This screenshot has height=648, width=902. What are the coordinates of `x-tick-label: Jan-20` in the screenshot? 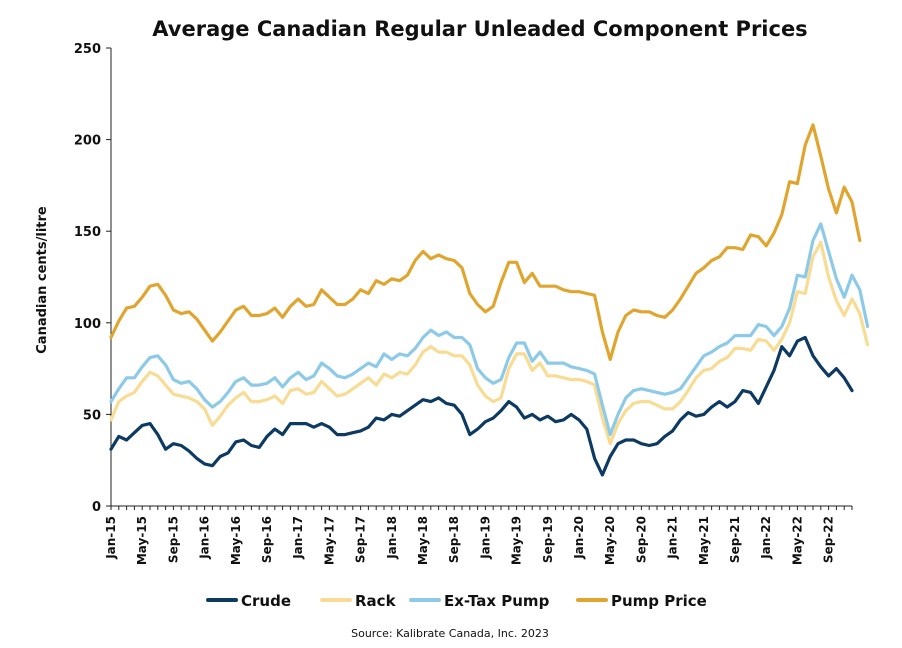 It's located at (579, 538).